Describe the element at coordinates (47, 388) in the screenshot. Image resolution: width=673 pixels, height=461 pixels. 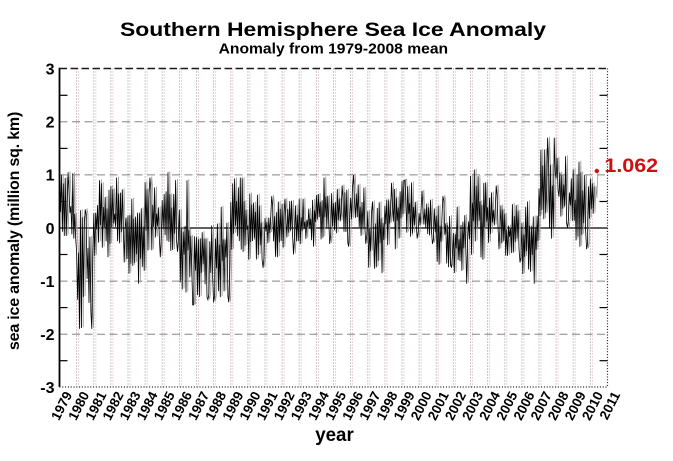
I see `svg-text: -3` at that location.